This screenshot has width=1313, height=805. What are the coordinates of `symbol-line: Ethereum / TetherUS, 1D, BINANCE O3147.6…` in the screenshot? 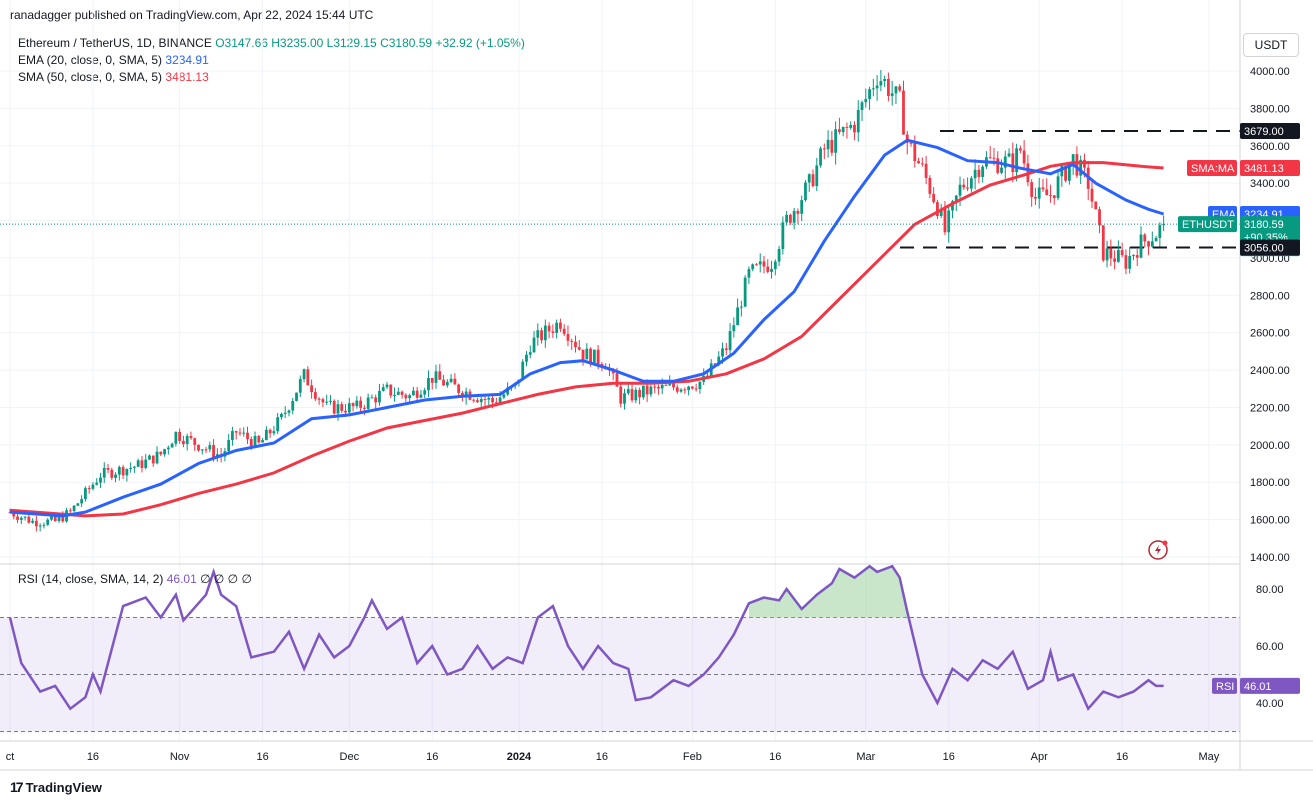 It's located at (271, 43).